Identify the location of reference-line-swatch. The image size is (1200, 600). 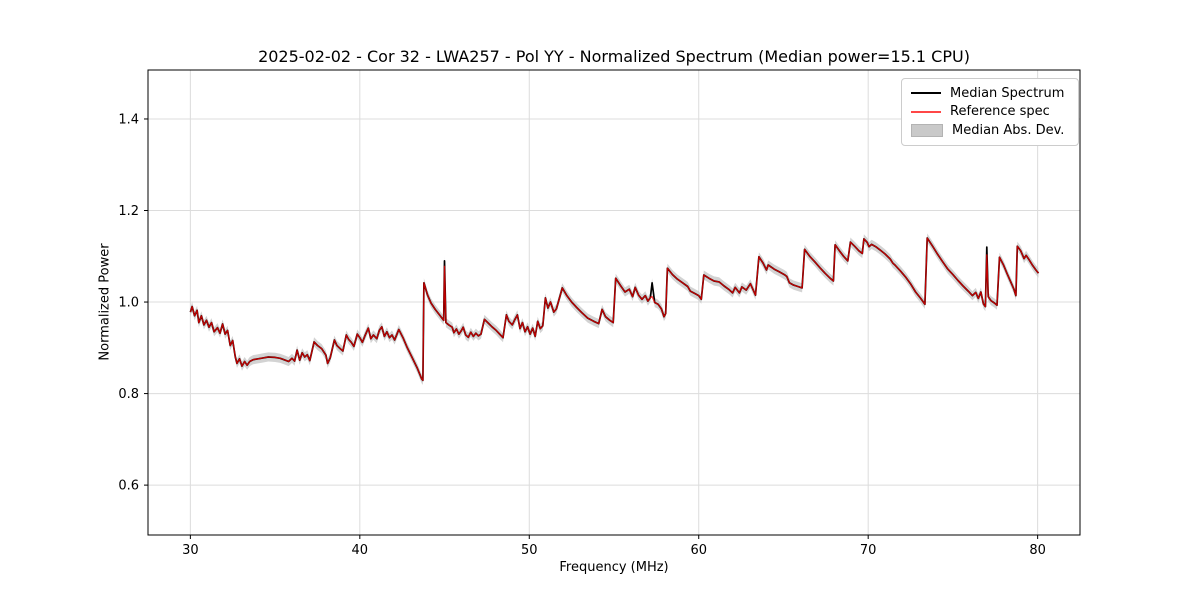
(926, 111).